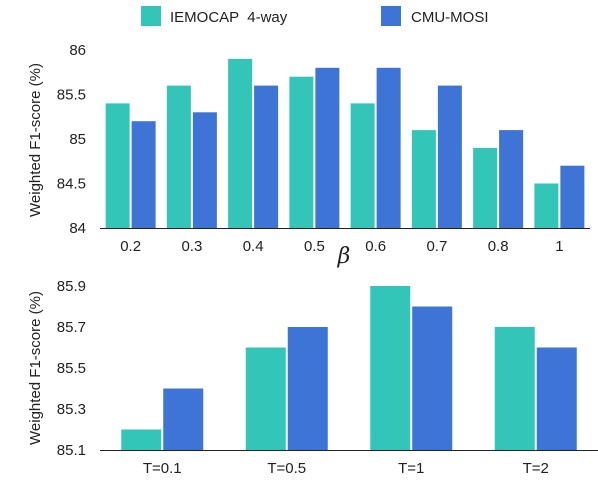 The width and height of the screenshot is (598, 485). I want to click on x-tick-label: 1, so click(559, 246).